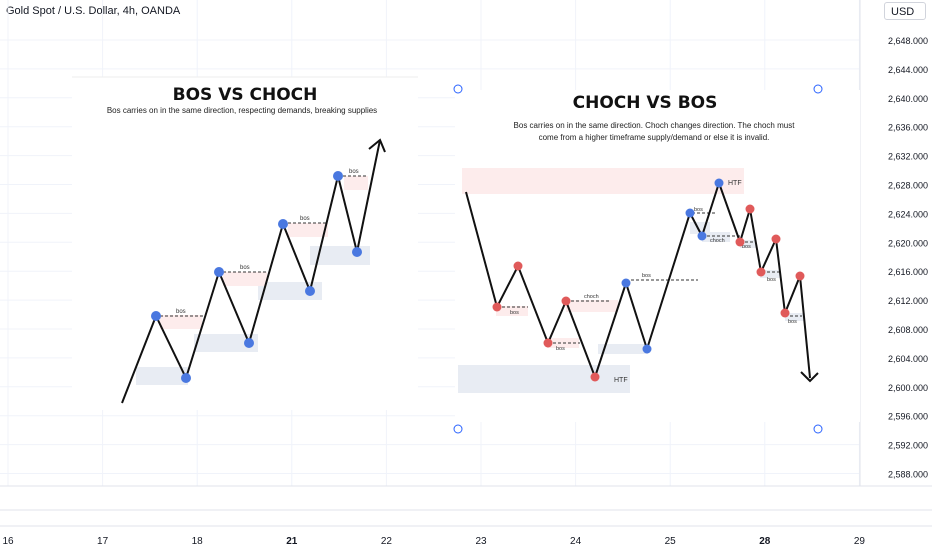 This screenshot has height=550, width=932. I want to click on selection-handle-top-right, so click(818, 89).